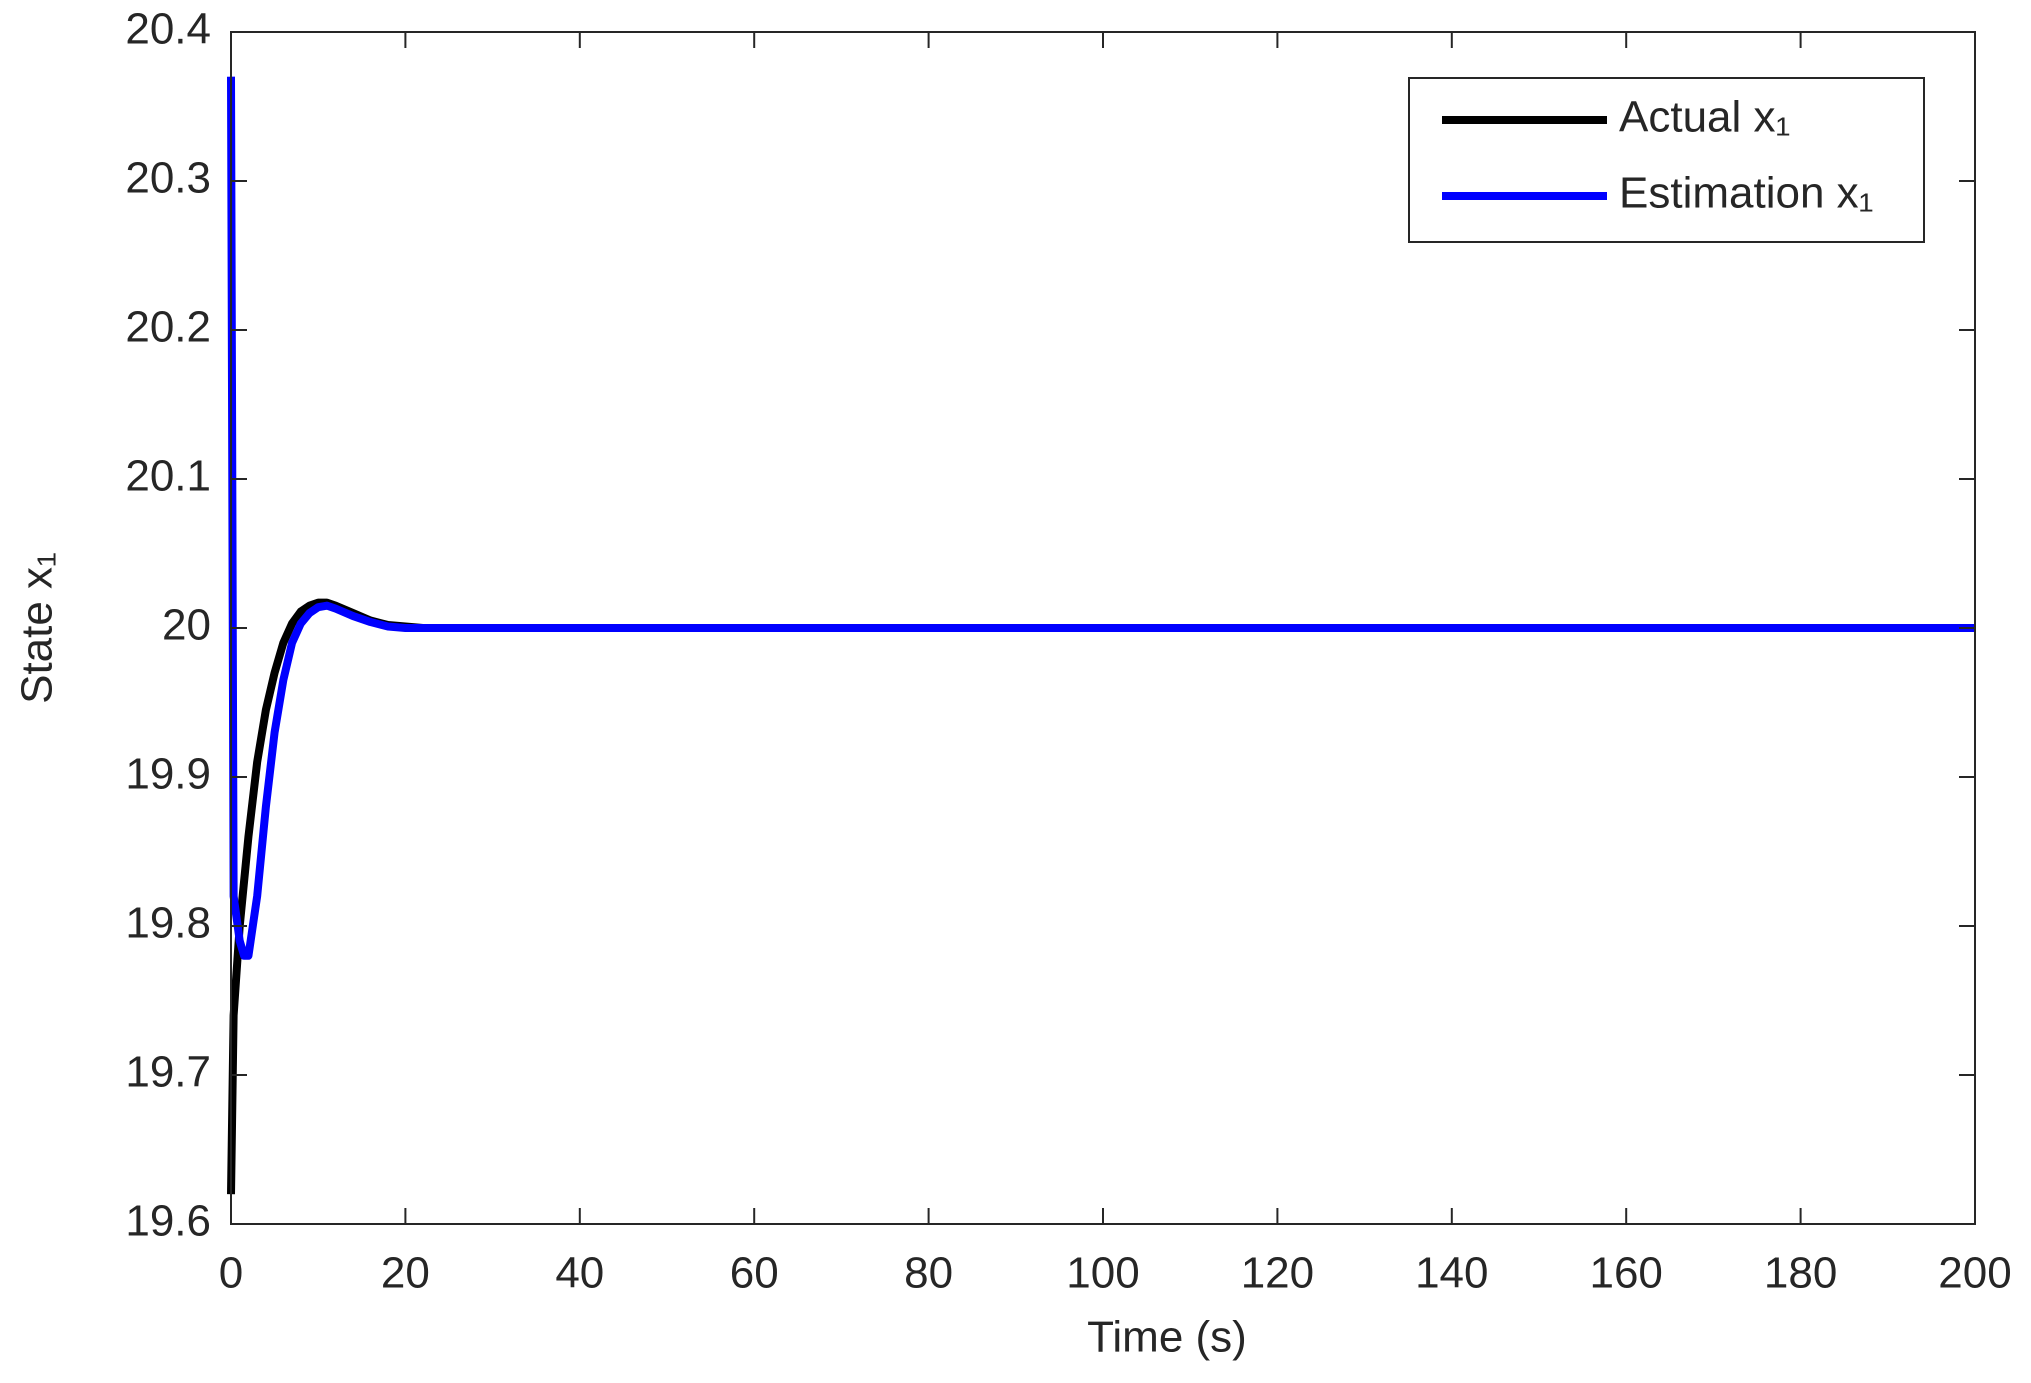  What do you see at coordinates (186, 625) in the screenshot?
I see `y-tick-label: 20` at bounding box center [186, 625].